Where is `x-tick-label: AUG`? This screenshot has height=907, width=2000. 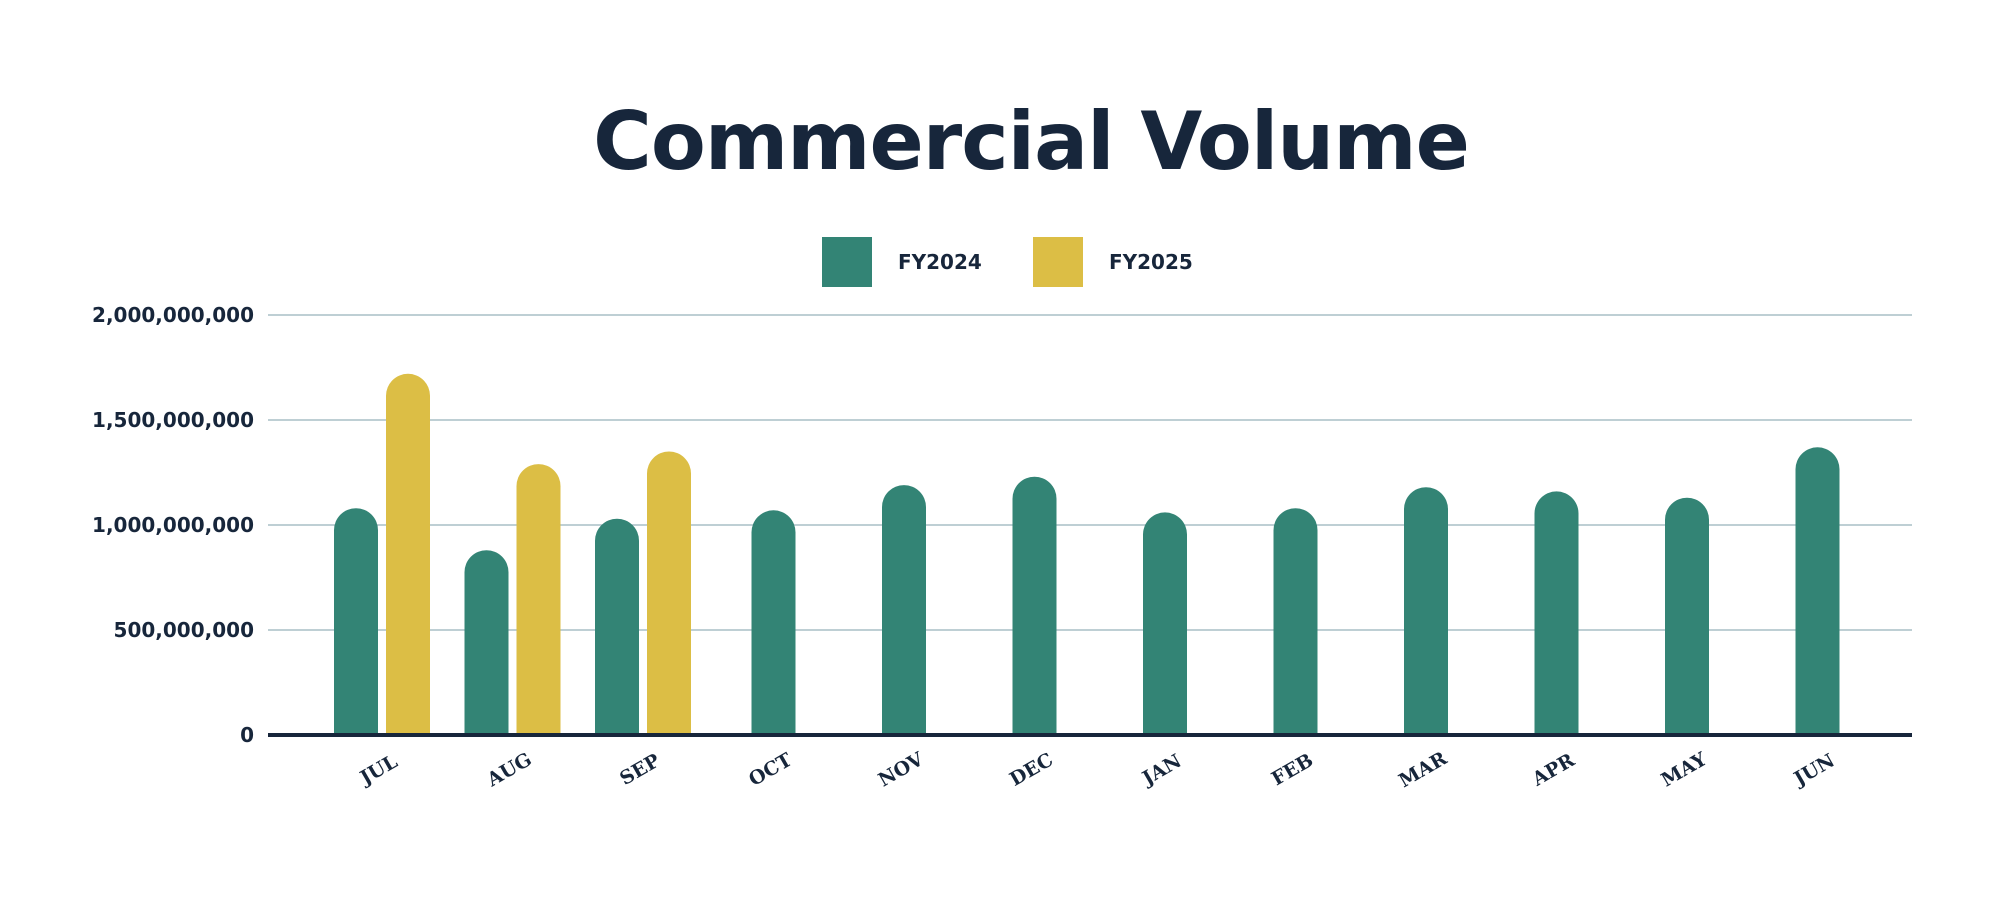 x-tick-label: AUG is located at coordinates (509, 769).